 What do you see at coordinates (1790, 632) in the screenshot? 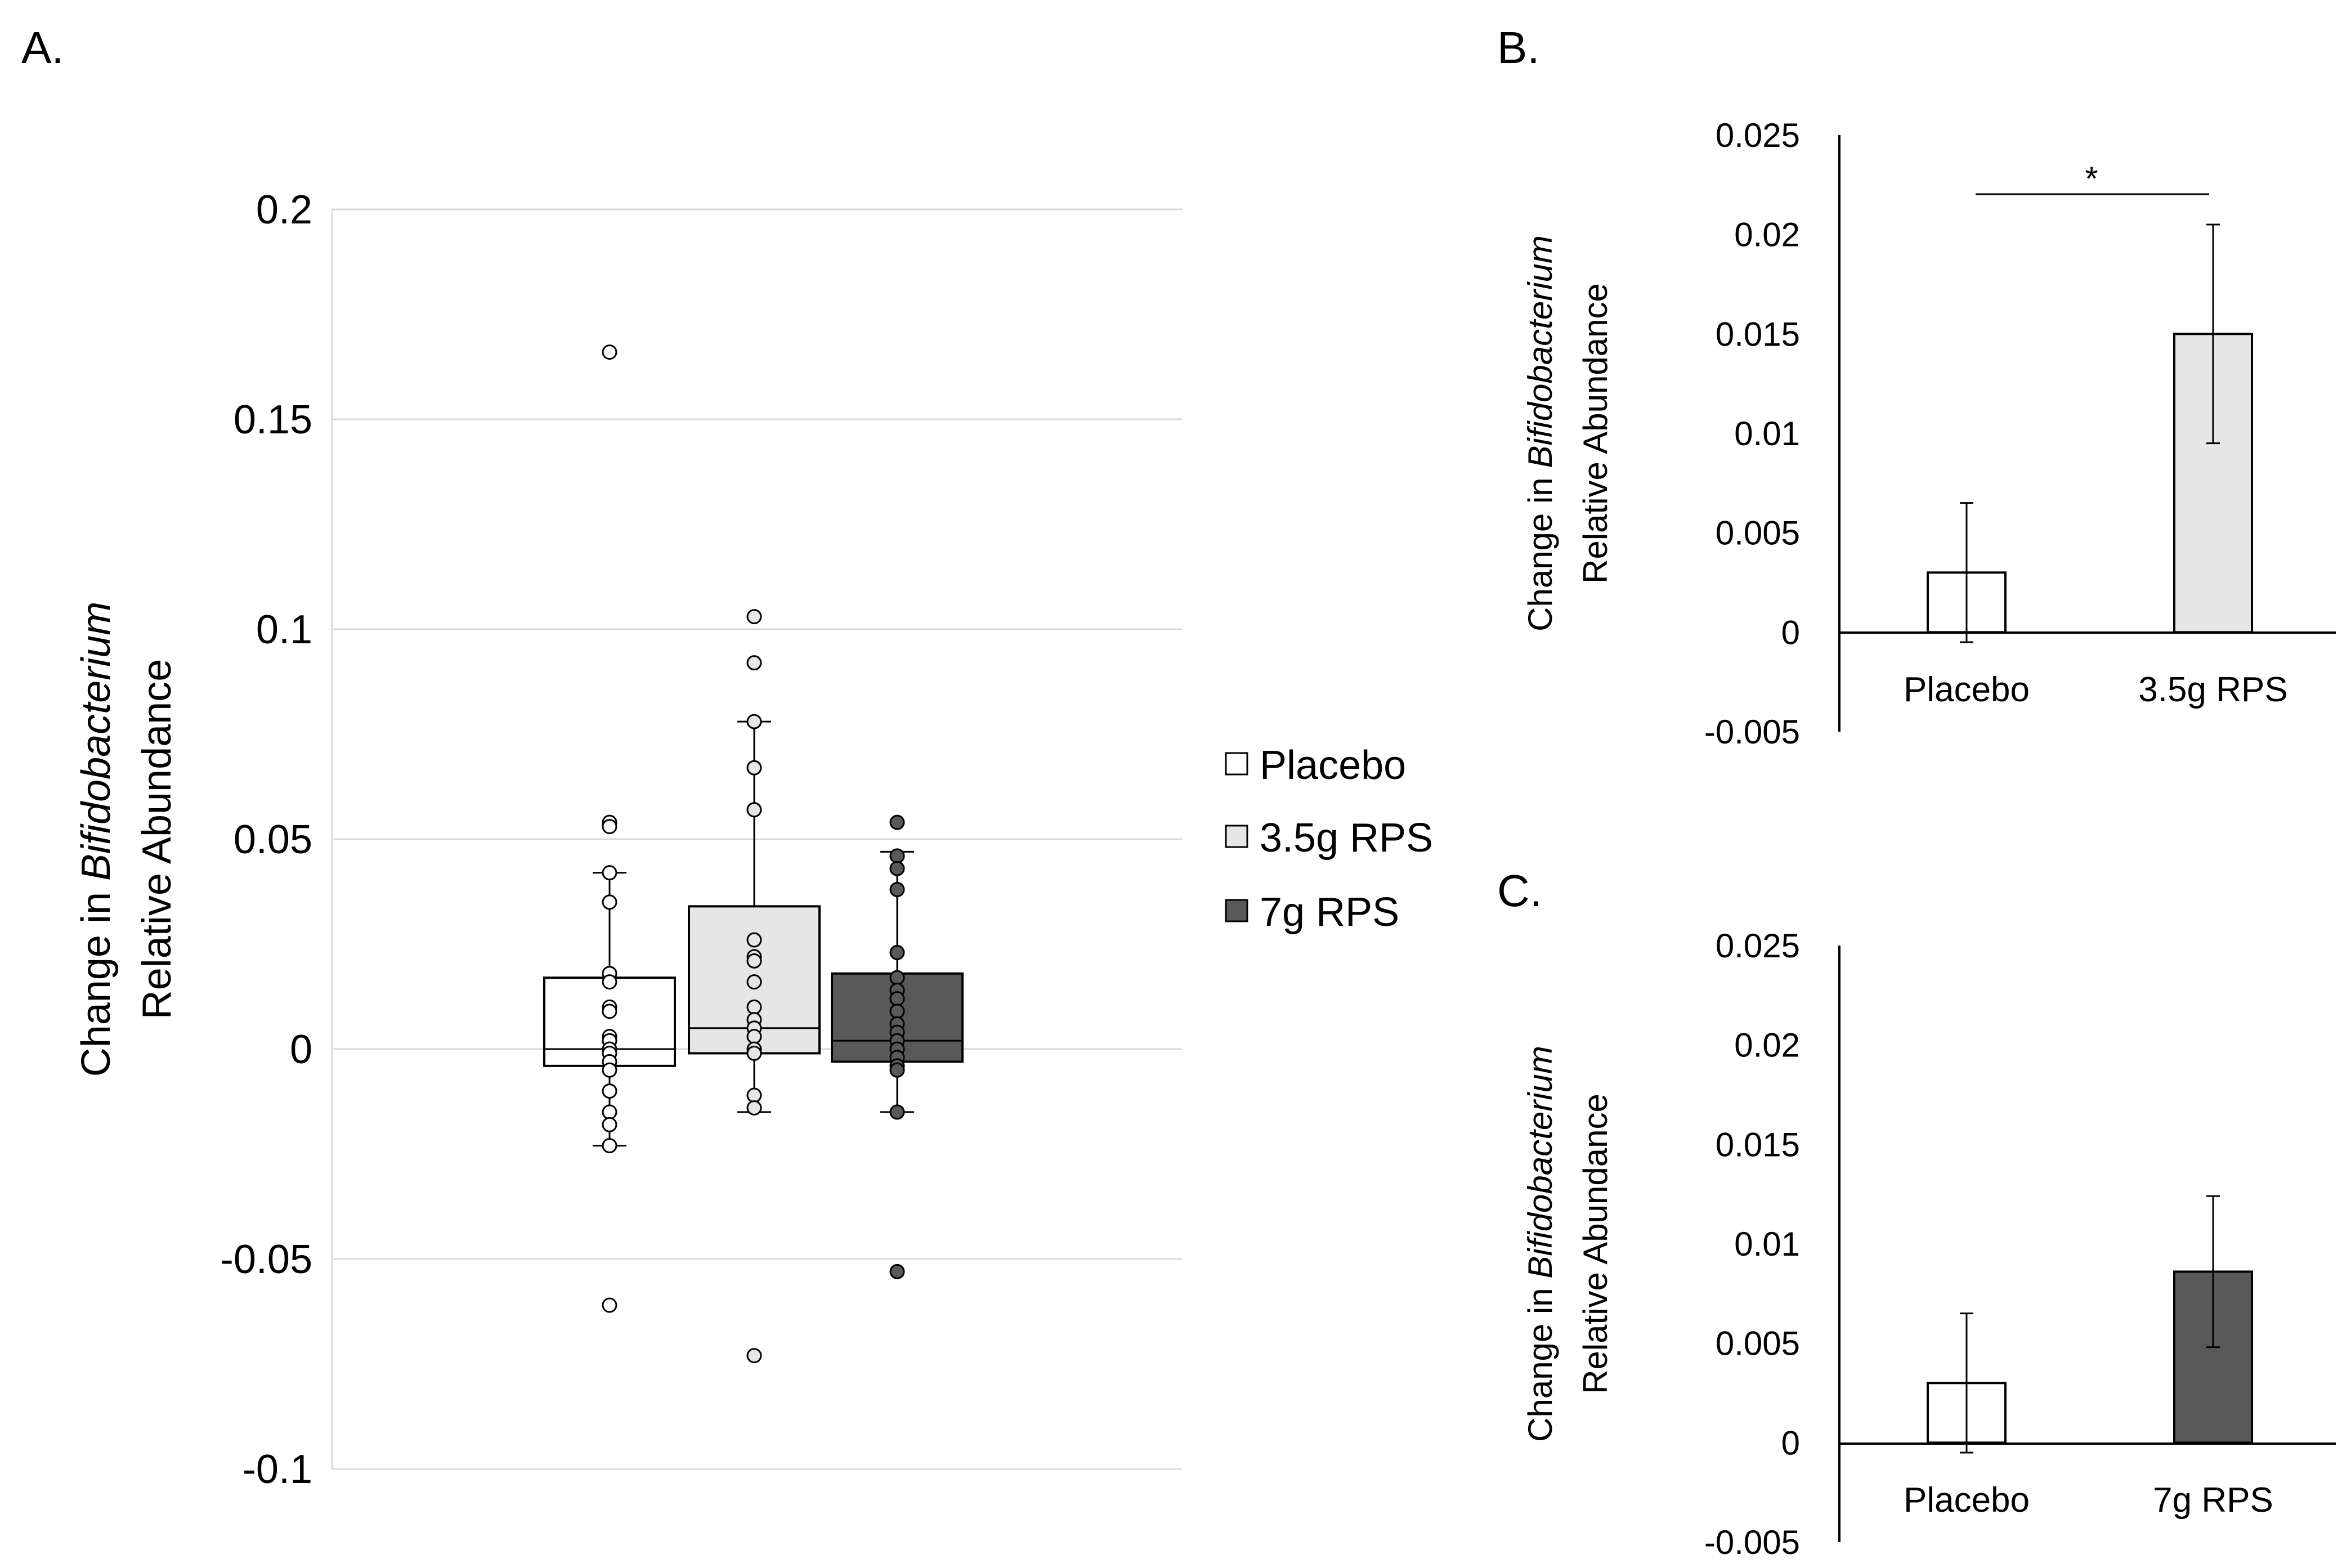
I see `y-tick-label-b: 0` at bounding box center [1790, 632].